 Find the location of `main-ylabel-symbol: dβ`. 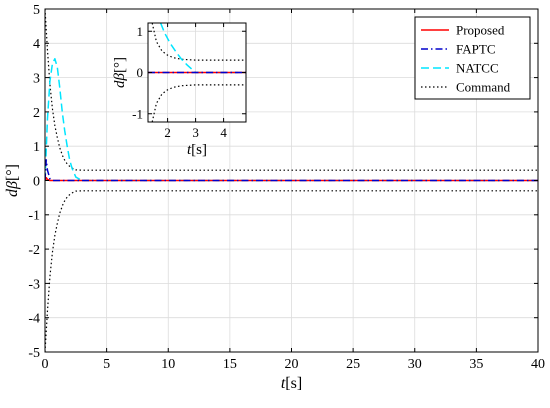

main-ylabel-symbol: dβ is located at coordinates (12, 189).